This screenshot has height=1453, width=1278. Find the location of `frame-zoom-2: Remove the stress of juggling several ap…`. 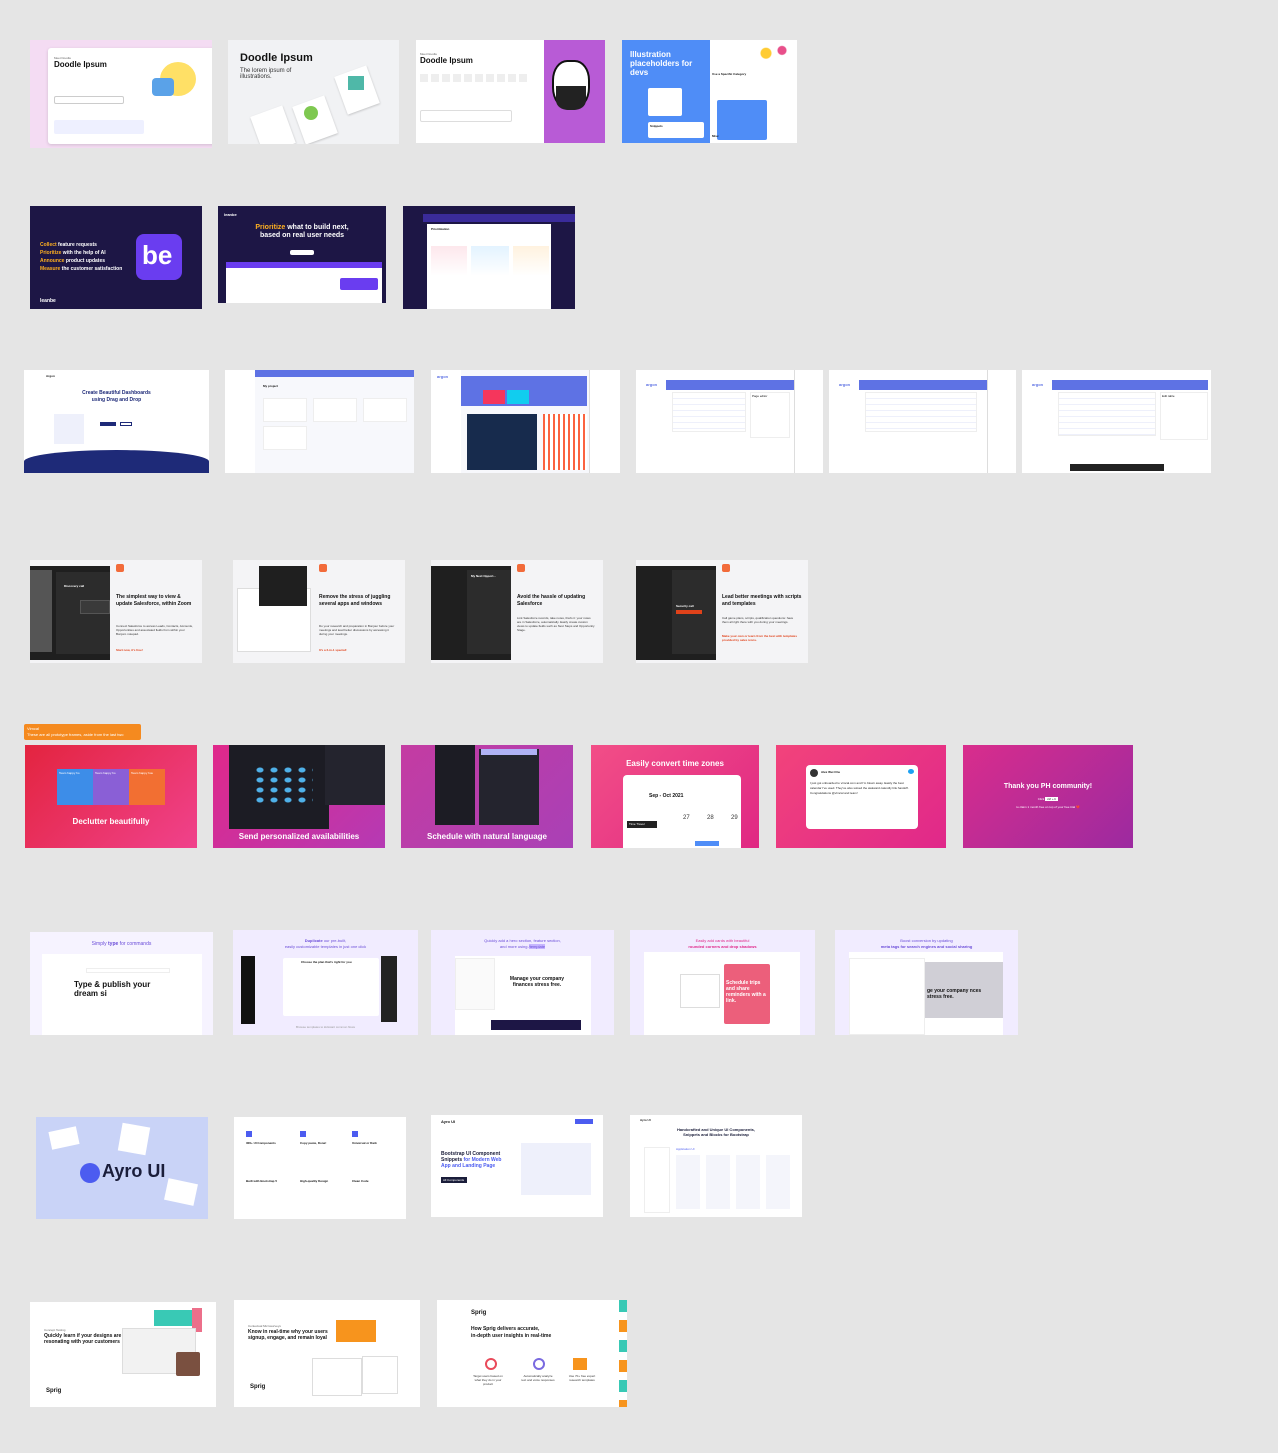

frame-zoom-2: Remove the stress of juggling several ap… is located at coordinates (319, 611).